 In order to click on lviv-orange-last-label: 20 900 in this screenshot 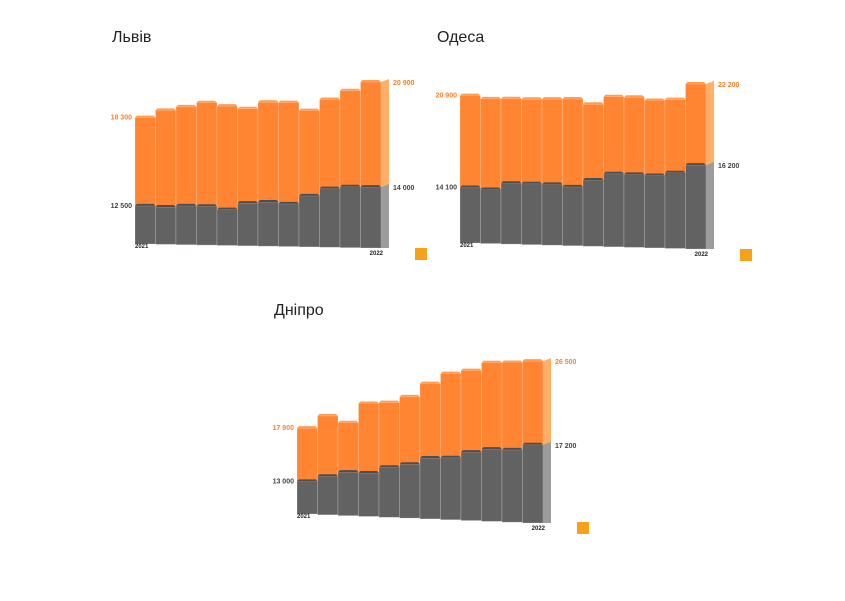, I will do `click(404, 83)`.